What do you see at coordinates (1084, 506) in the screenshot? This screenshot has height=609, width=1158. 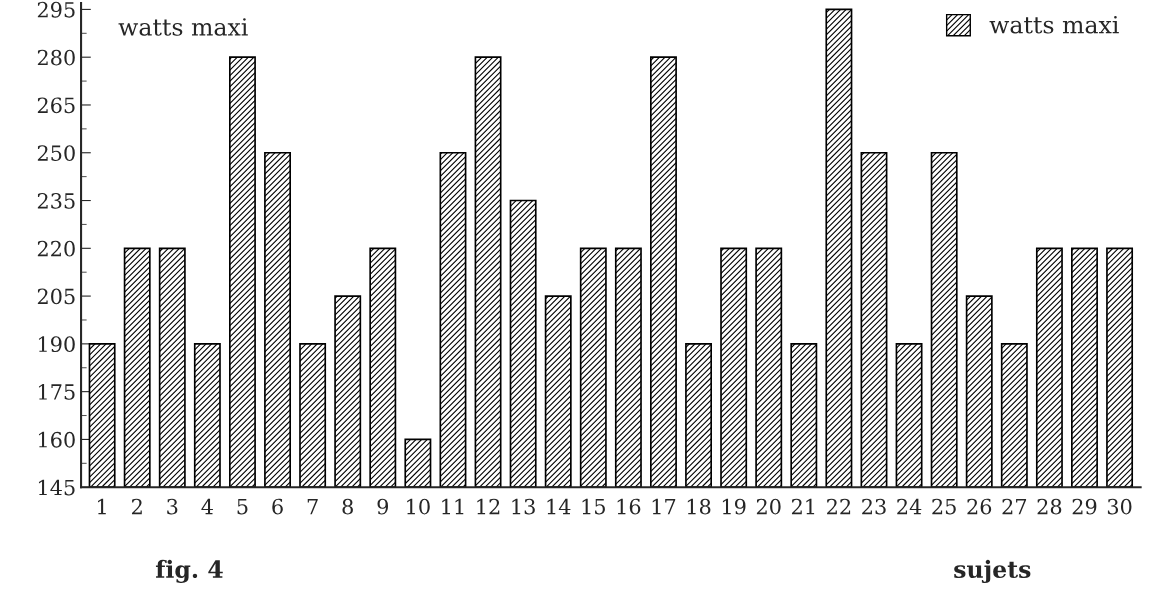 I see `x-tick-label: 29` at bounding box center [1084, 506].